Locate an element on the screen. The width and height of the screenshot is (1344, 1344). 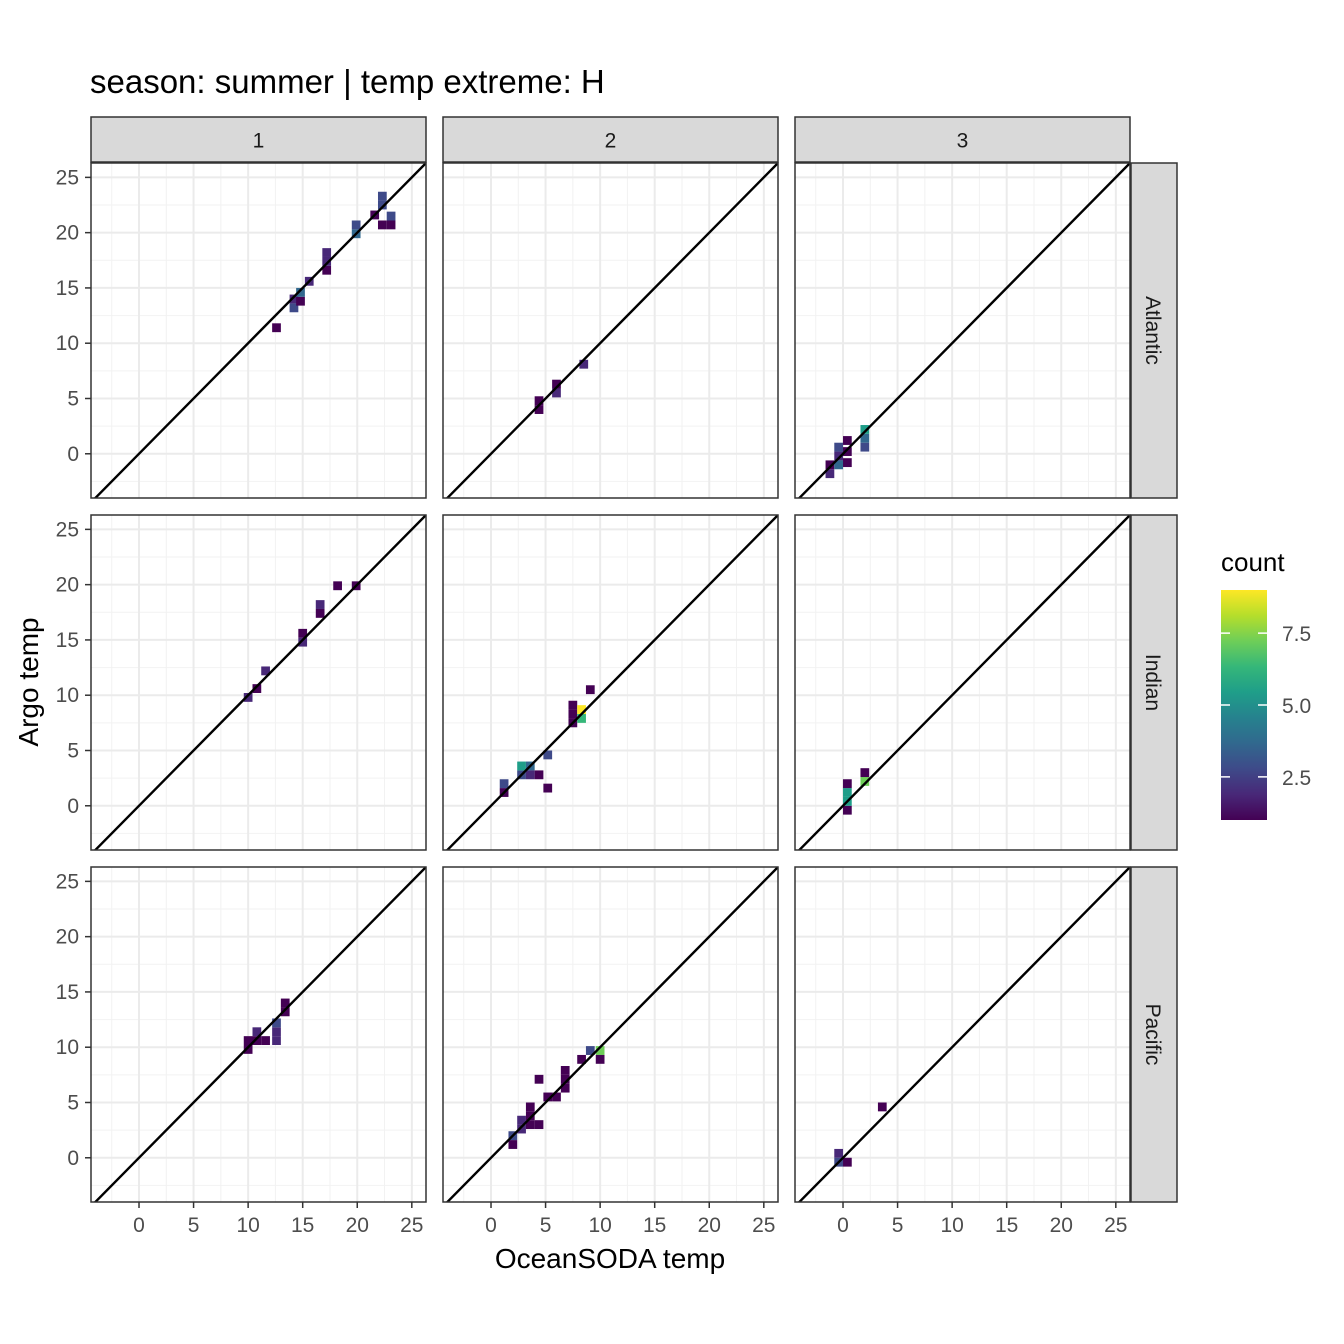
strip-label-row: Indian is located at coordinates (1152, 682).